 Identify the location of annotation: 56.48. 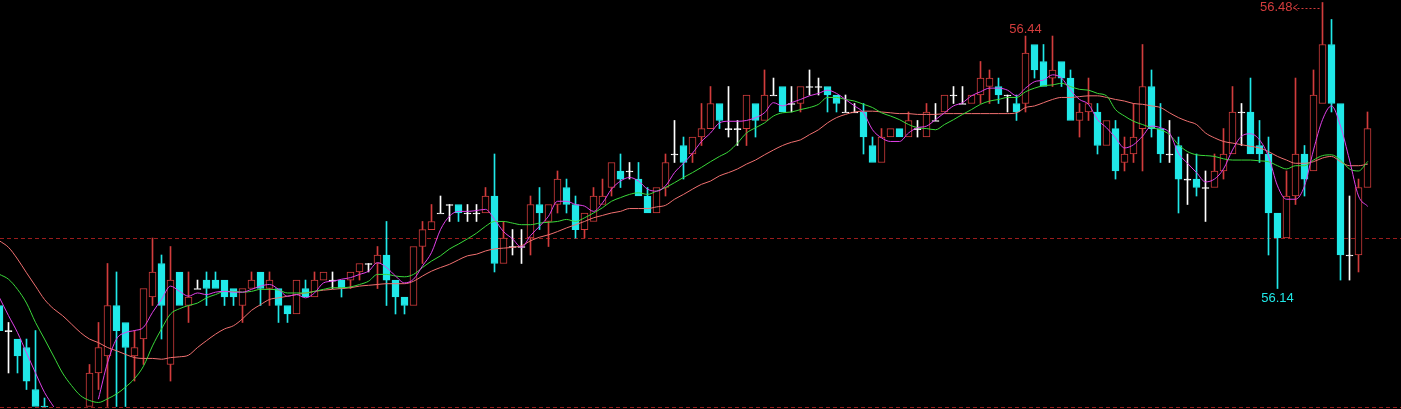
(1276, 7).